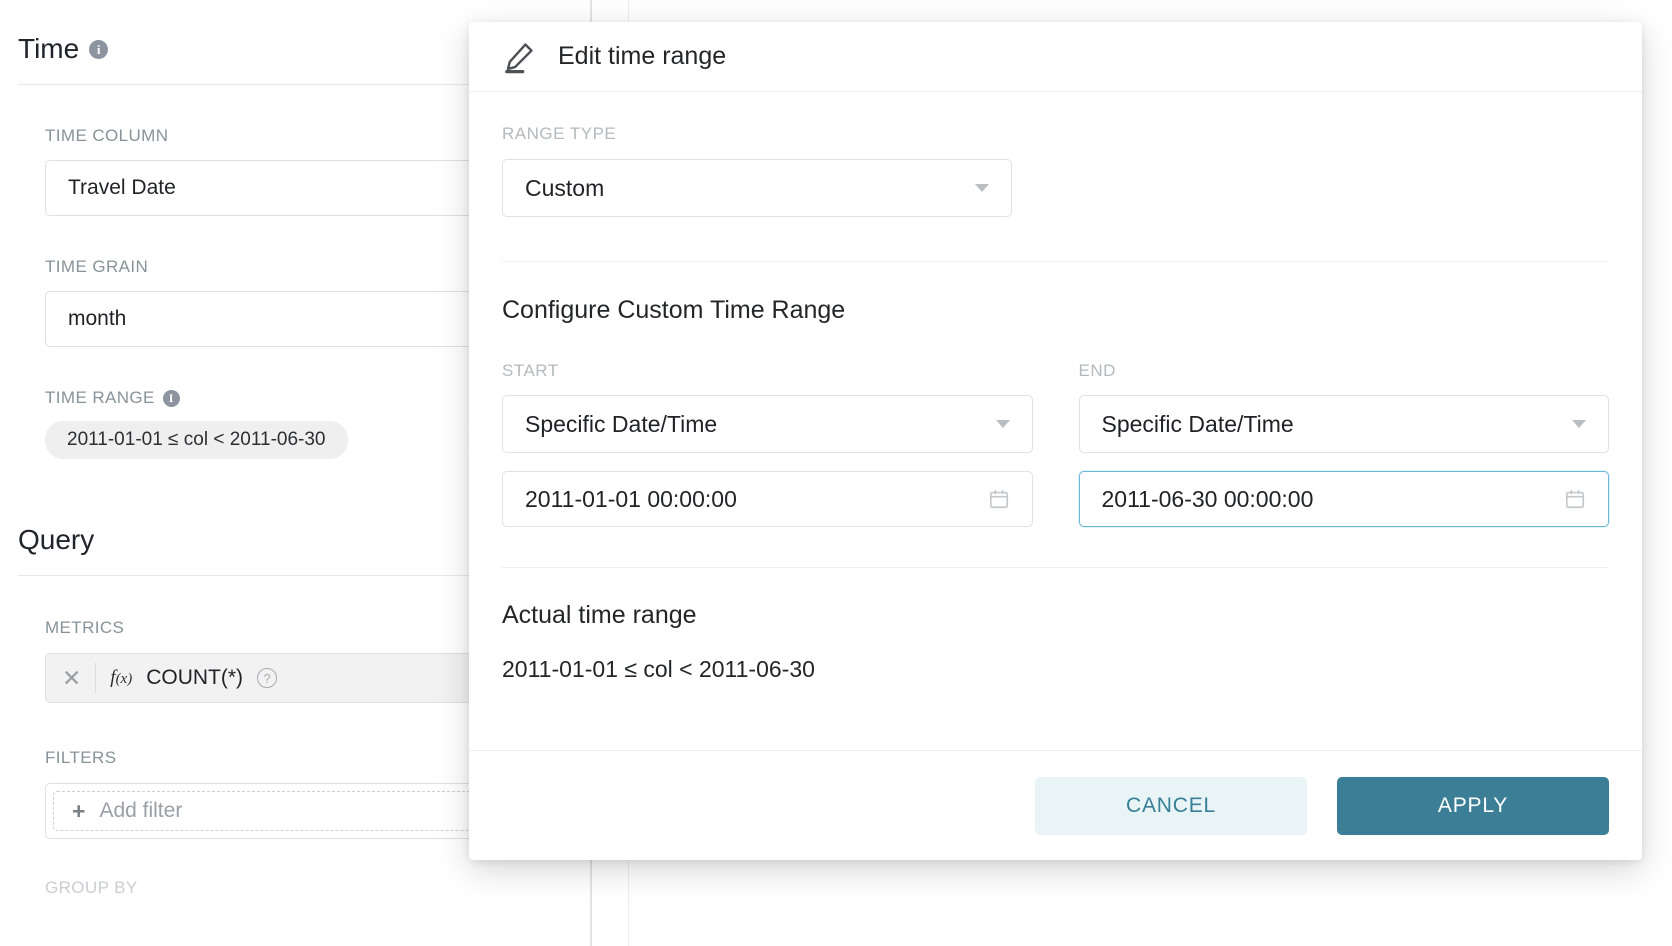 The image size is (1672, 946). I want to click on modal-header: Edit time range, so click(1055, 57).